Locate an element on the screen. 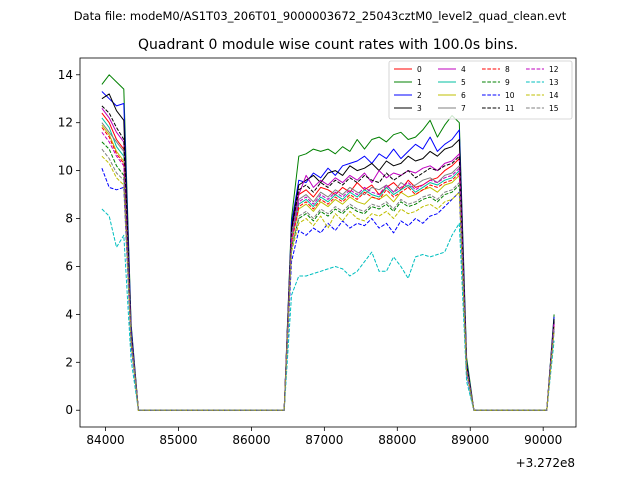  y-tick-label: 4 is located at coordinates (69, 314).